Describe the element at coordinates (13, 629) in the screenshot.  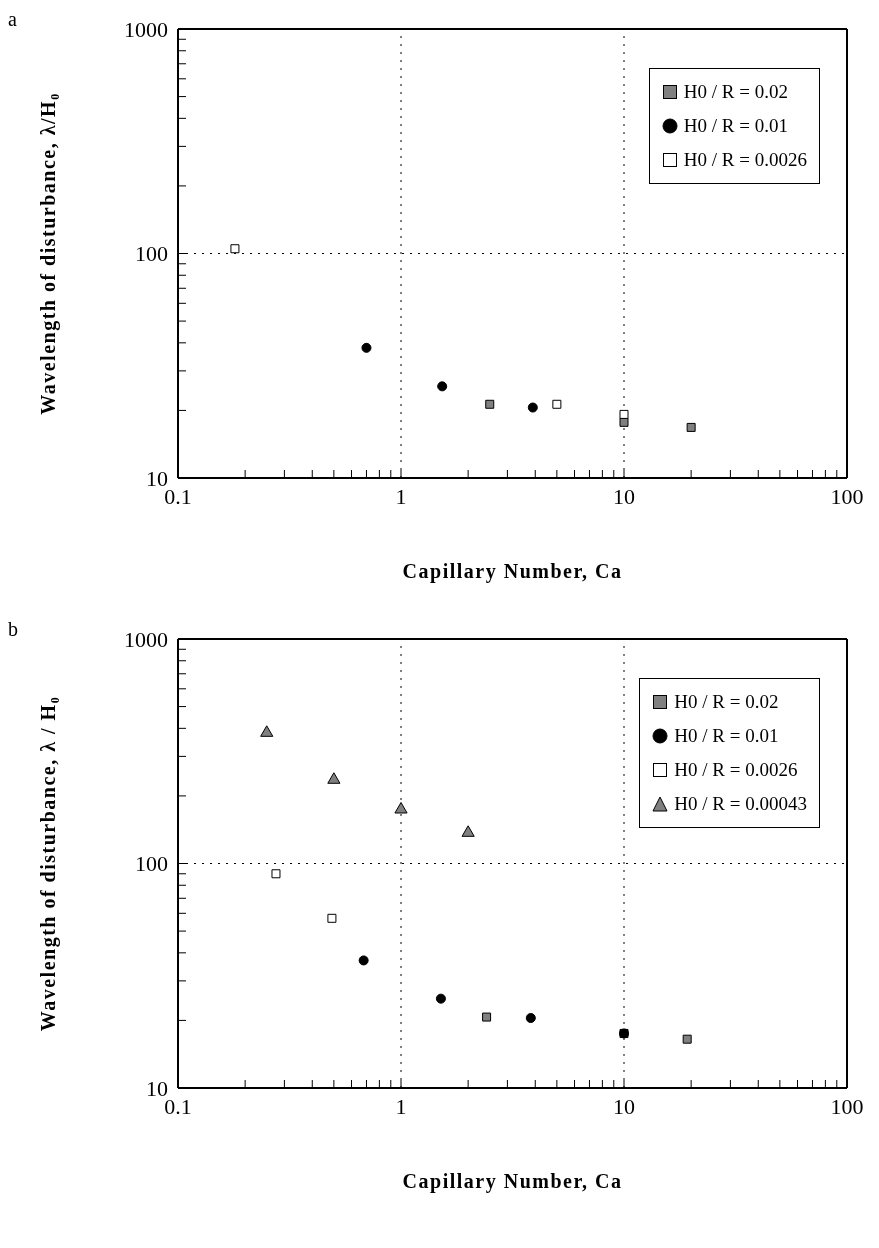
I see `text: b` at that location.